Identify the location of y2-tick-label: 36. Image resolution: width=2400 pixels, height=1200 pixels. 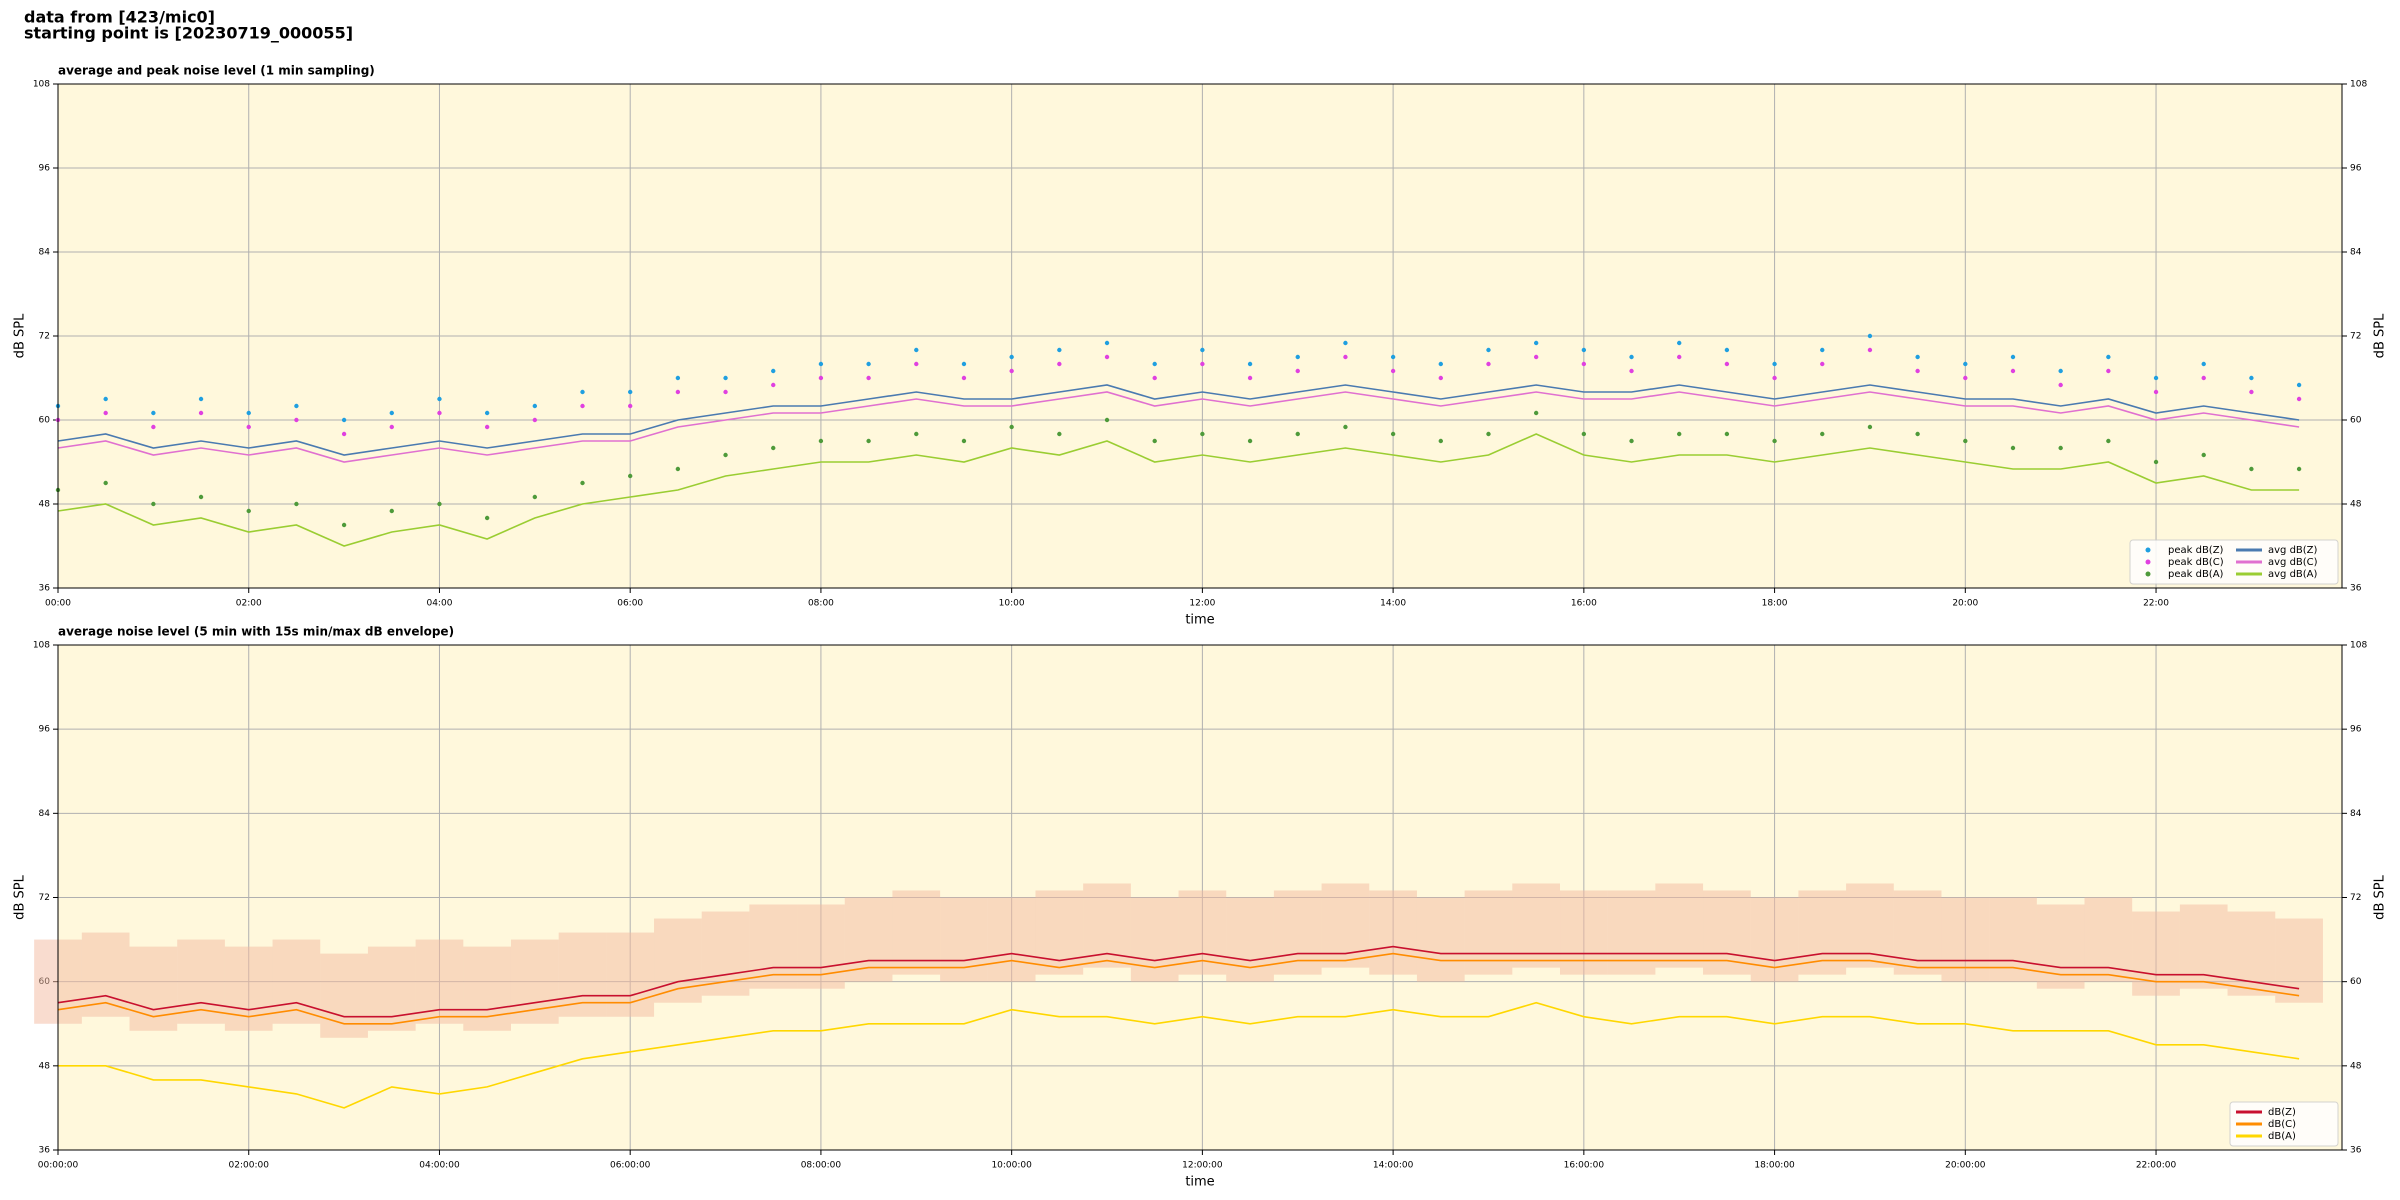
(2356, 1151).